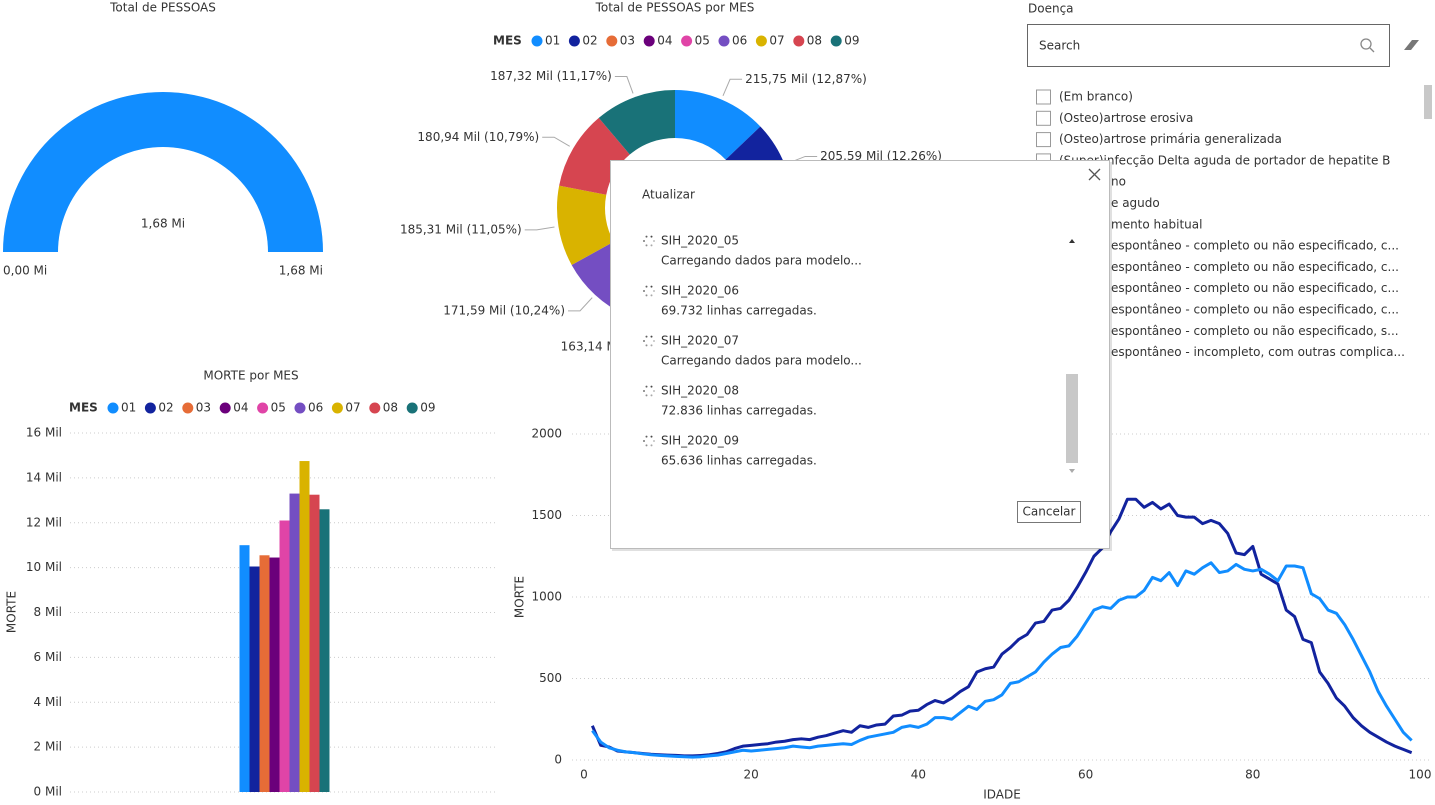 This screenshot has width=1435, height=805. I want to click on table-name: SIH_2020_08, so click(700, 391).